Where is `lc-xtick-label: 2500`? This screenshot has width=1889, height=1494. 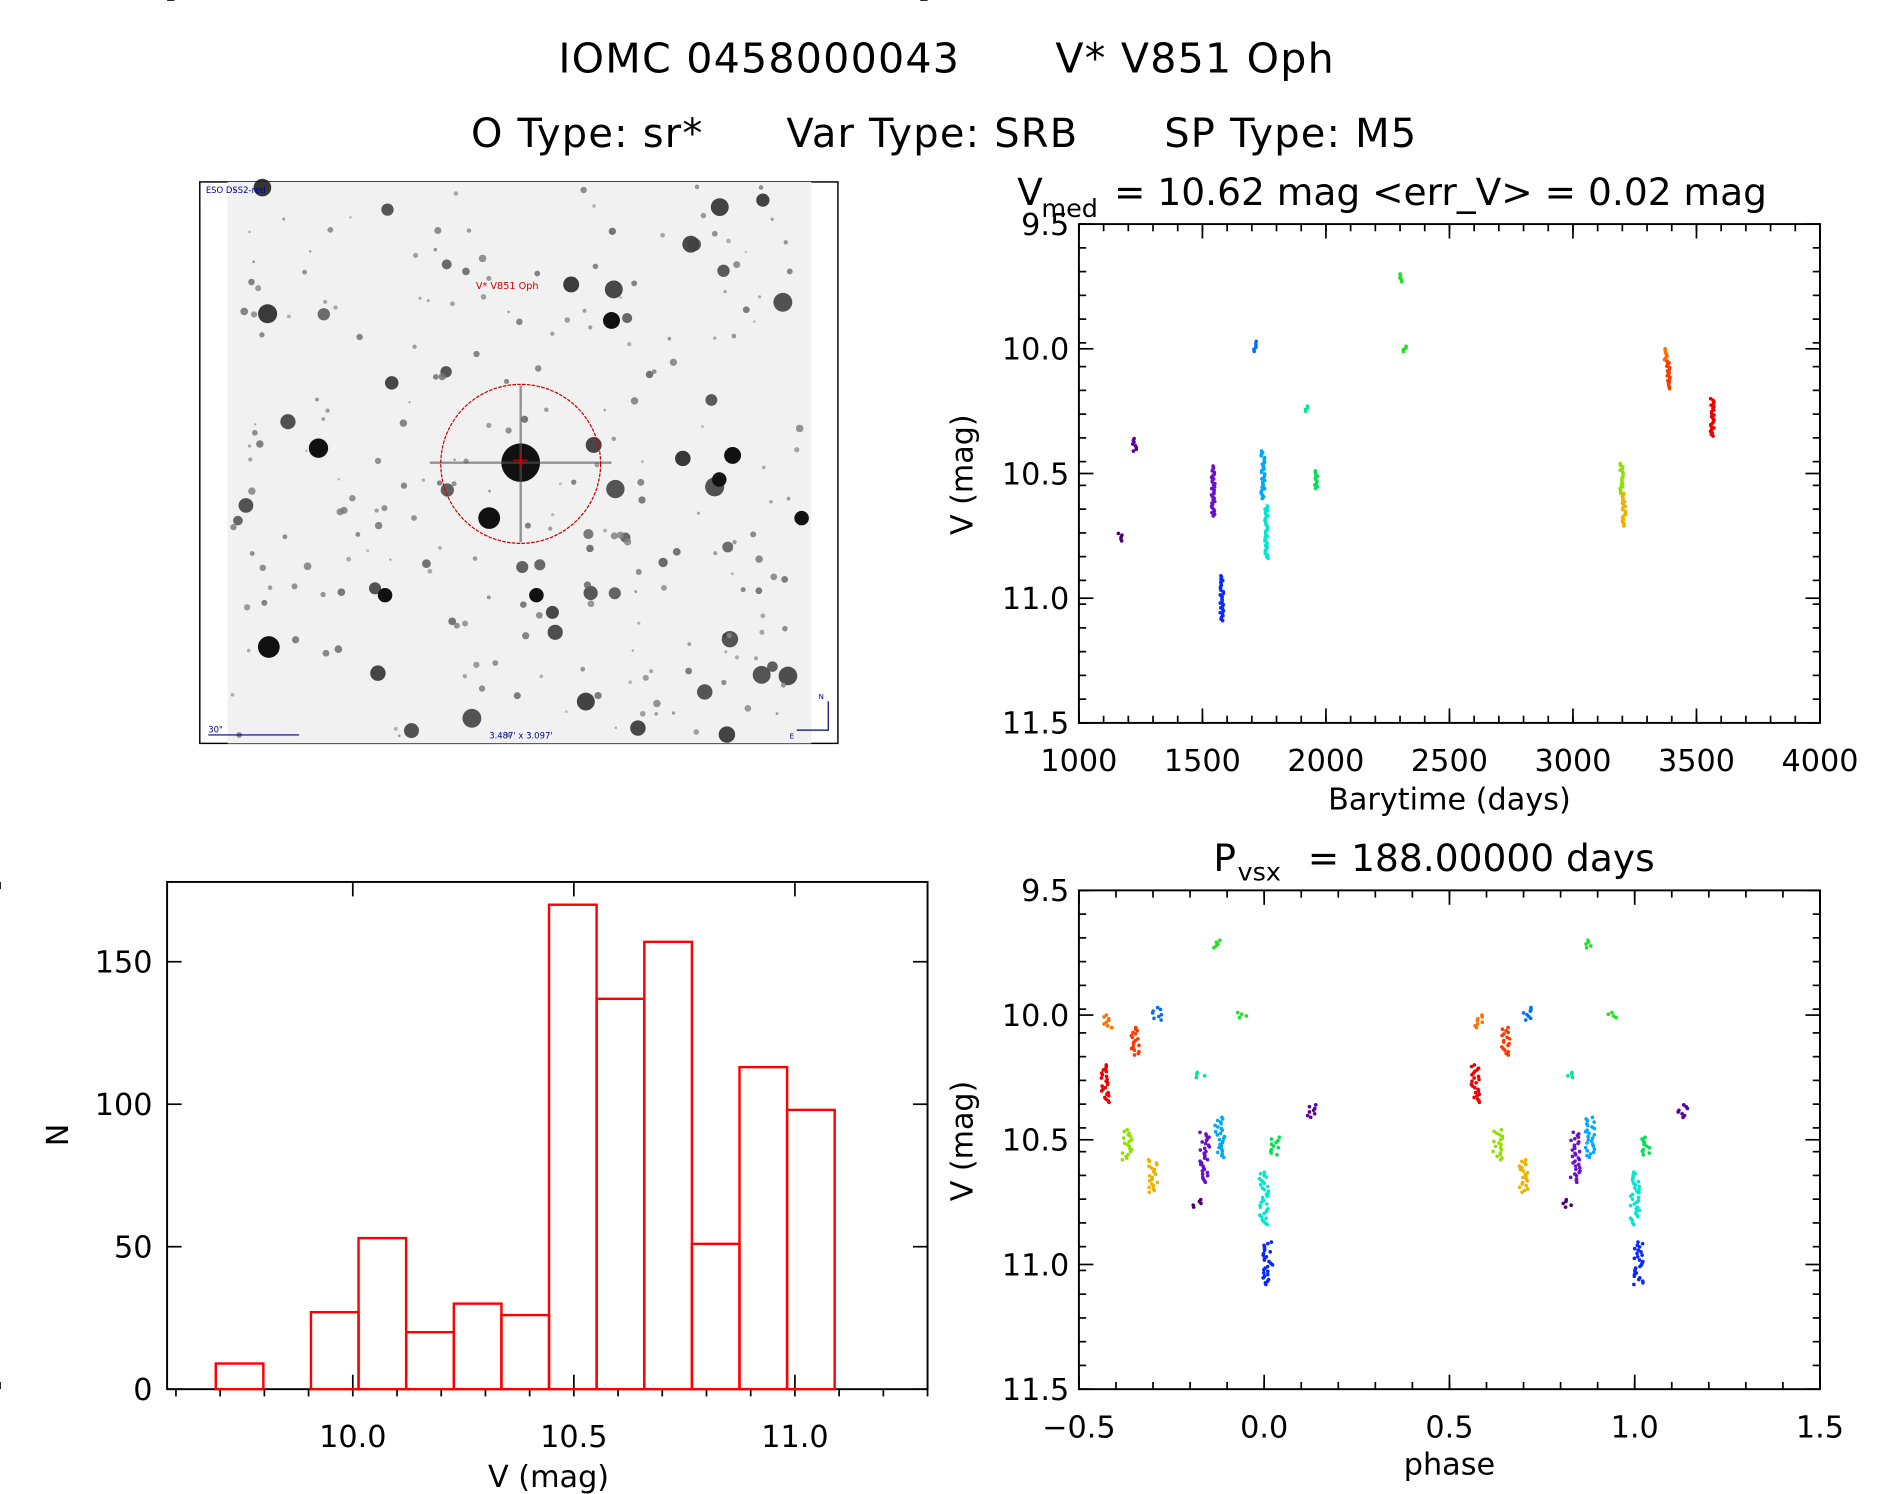
lc-xtick-label: 2500 is located at coordinates (1449, 761).